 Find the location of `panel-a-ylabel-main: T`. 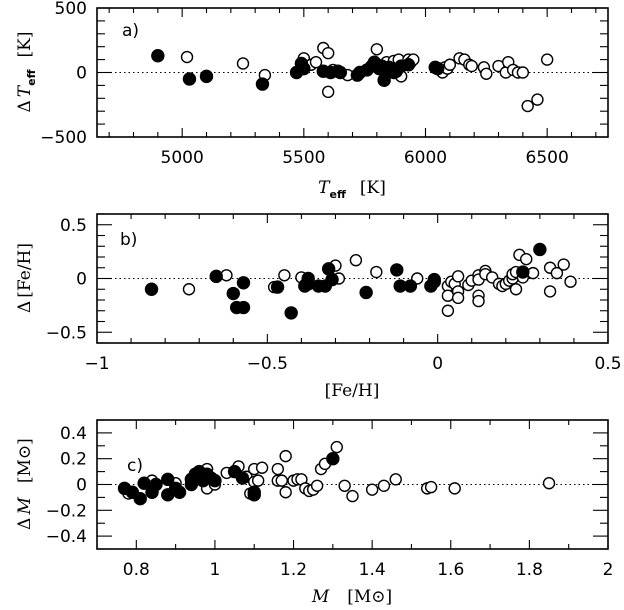

panel-a-ylabel-main: T is located at coordinates (25, 90).